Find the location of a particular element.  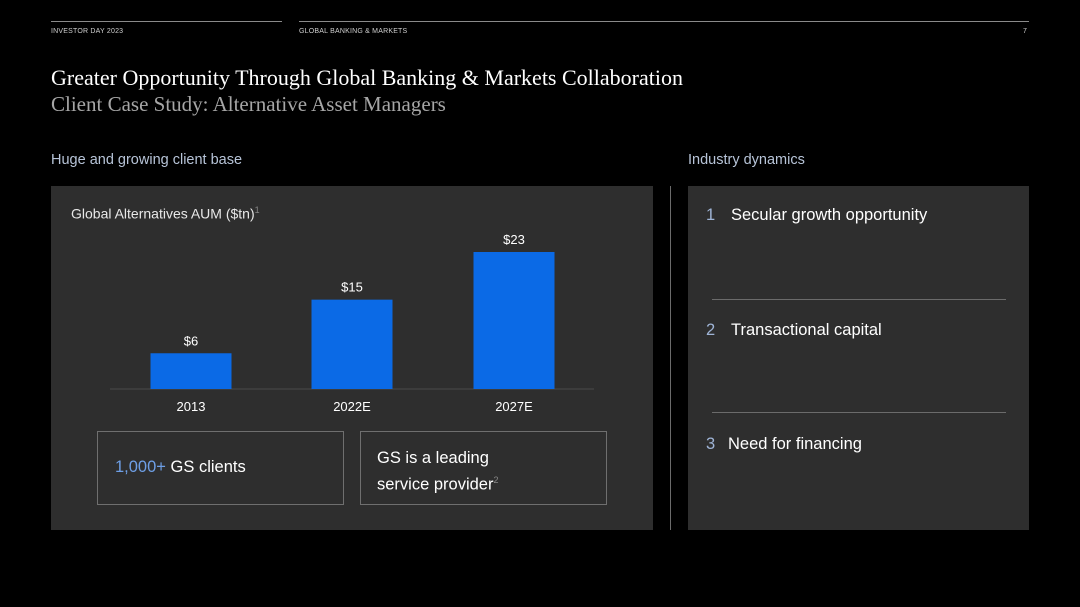

chart-title-text: Global Alternatives AUM ($tn) is located at coordinates (163, 213).